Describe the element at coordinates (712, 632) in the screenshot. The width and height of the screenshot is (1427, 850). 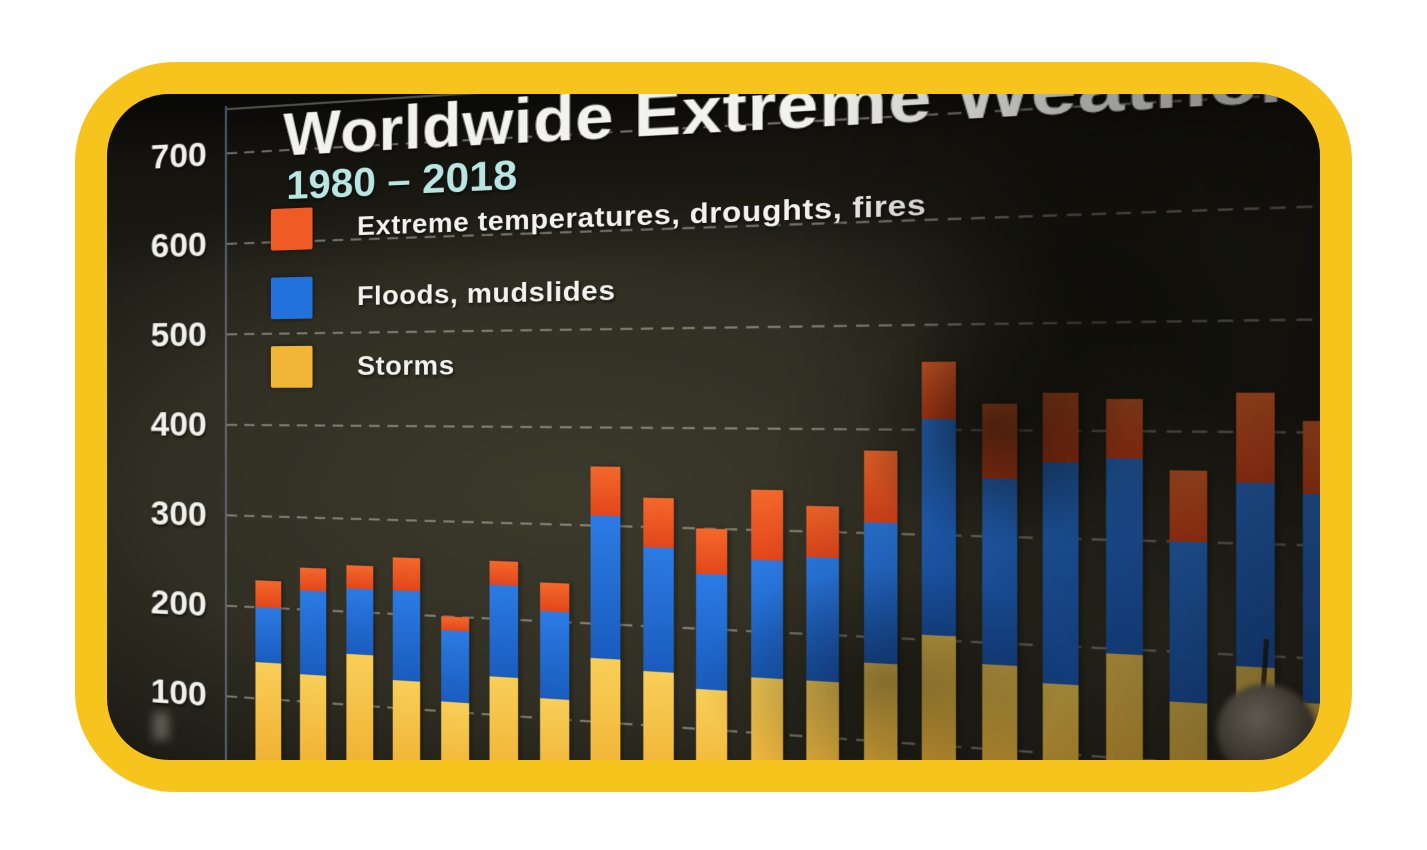
I see `bar-segment-1989-floods` at that location.